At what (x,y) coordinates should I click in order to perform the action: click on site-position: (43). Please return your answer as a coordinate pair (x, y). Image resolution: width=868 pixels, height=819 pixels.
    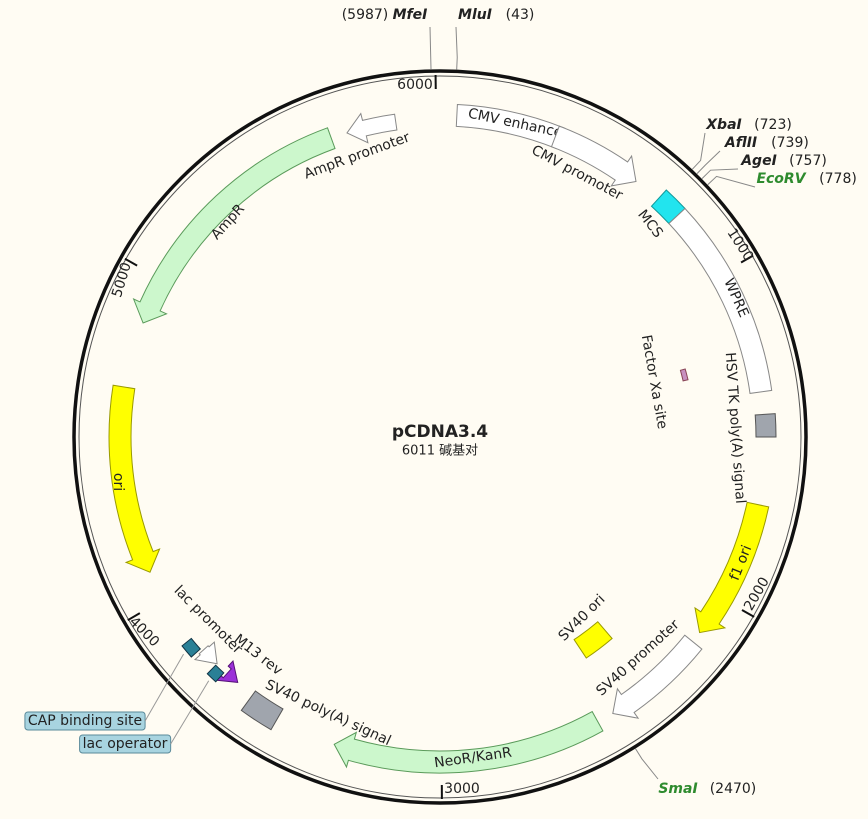
    Looking at the image, I should click on (520, 15).